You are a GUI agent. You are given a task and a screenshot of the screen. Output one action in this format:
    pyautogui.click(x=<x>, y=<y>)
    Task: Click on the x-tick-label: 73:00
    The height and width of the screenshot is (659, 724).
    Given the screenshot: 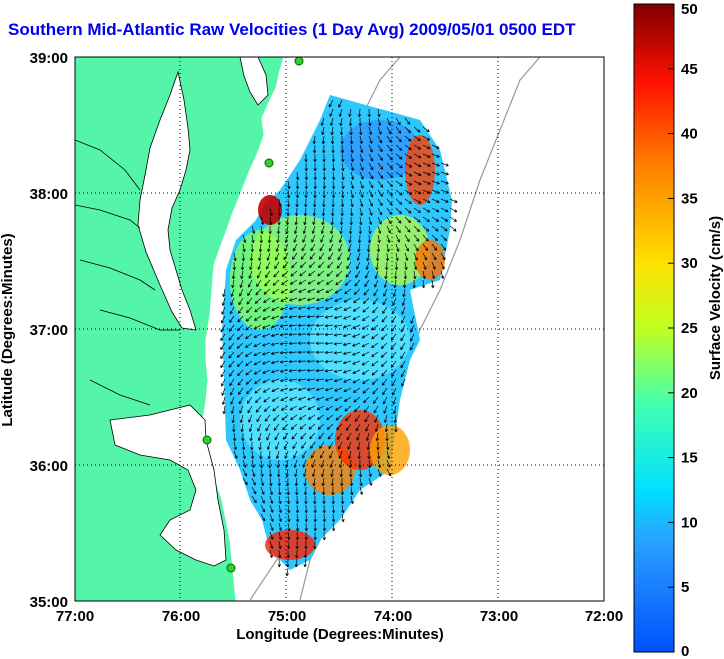 What is the action you would take?
    pyautogui.click(x=499, y=616)
    